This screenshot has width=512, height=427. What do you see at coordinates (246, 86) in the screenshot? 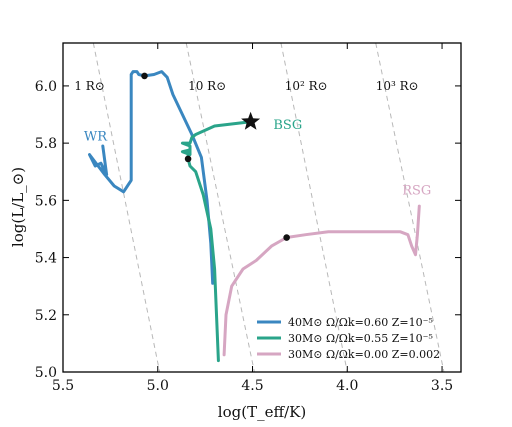
I see `radius-labels: 1 R⊙ 10 R⊙ 10² R⊙ 10³ R⊙` at bounding box center [246, 86].